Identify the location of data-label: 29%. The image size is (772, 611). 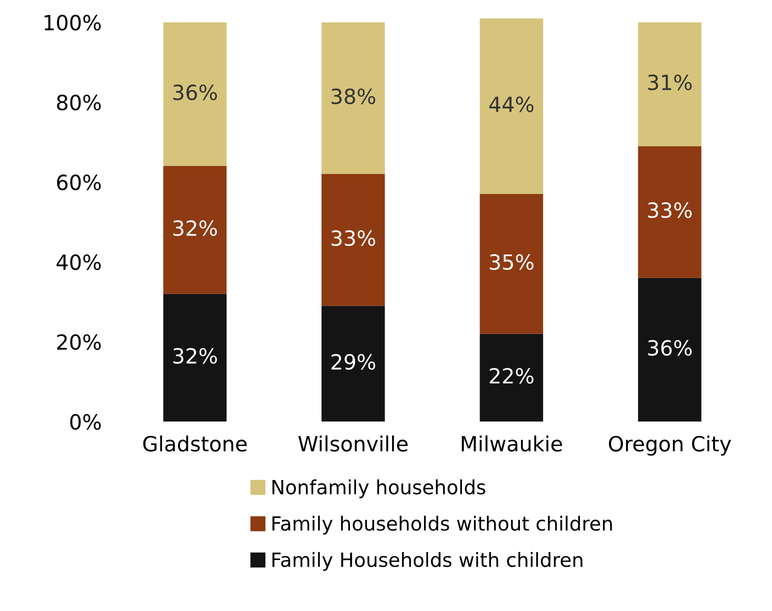
(354, 362).